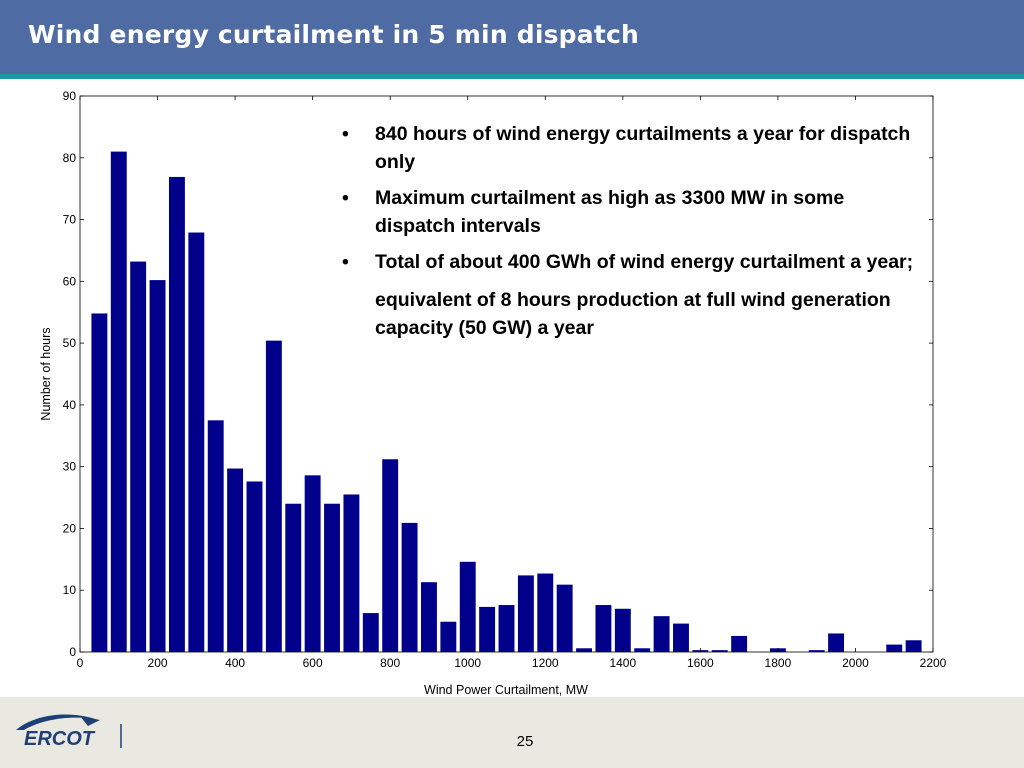 This screenshot has width=1024, height=768. I want to click on y-tick-label: 0, so click(72, 652).